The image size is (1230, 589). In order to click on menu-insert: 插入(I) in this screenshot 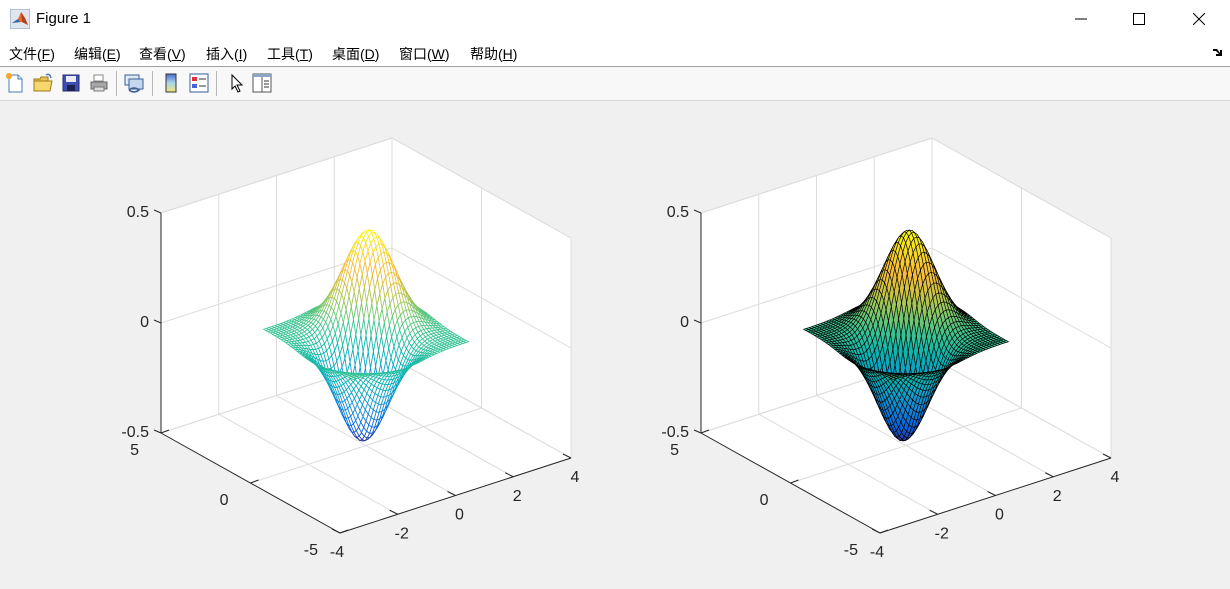, I will do `click(227, 54)`.